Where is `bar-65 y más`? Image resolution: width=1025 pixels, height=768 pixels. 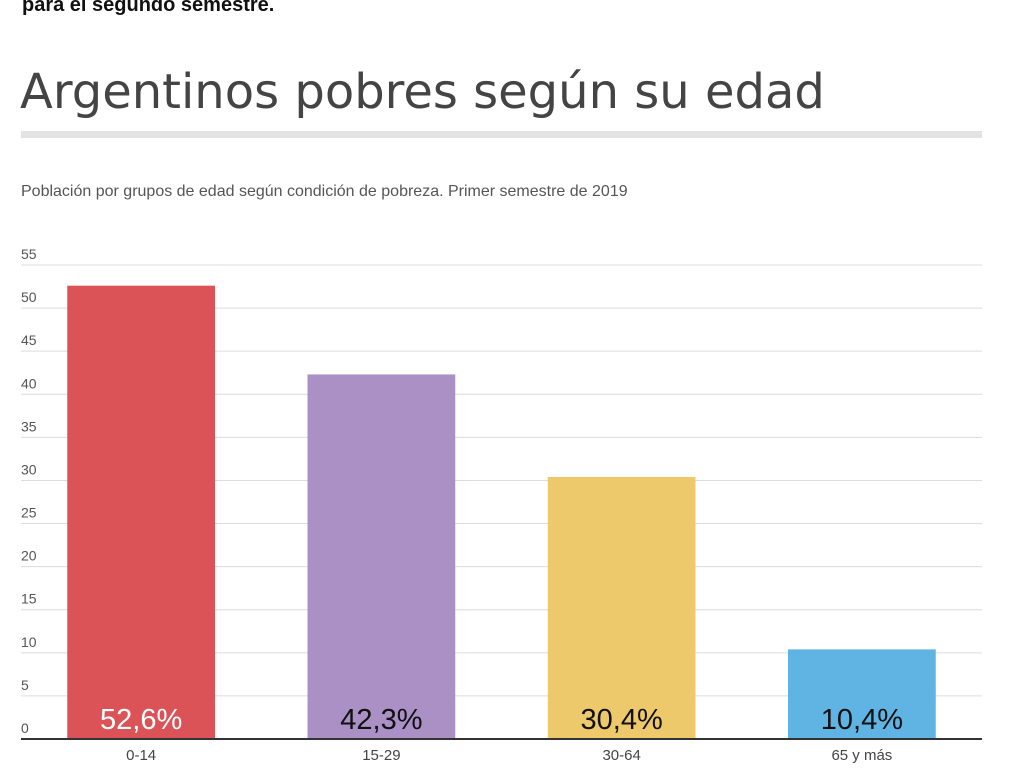
bar-65 y más is located at coordinates (861, 694).